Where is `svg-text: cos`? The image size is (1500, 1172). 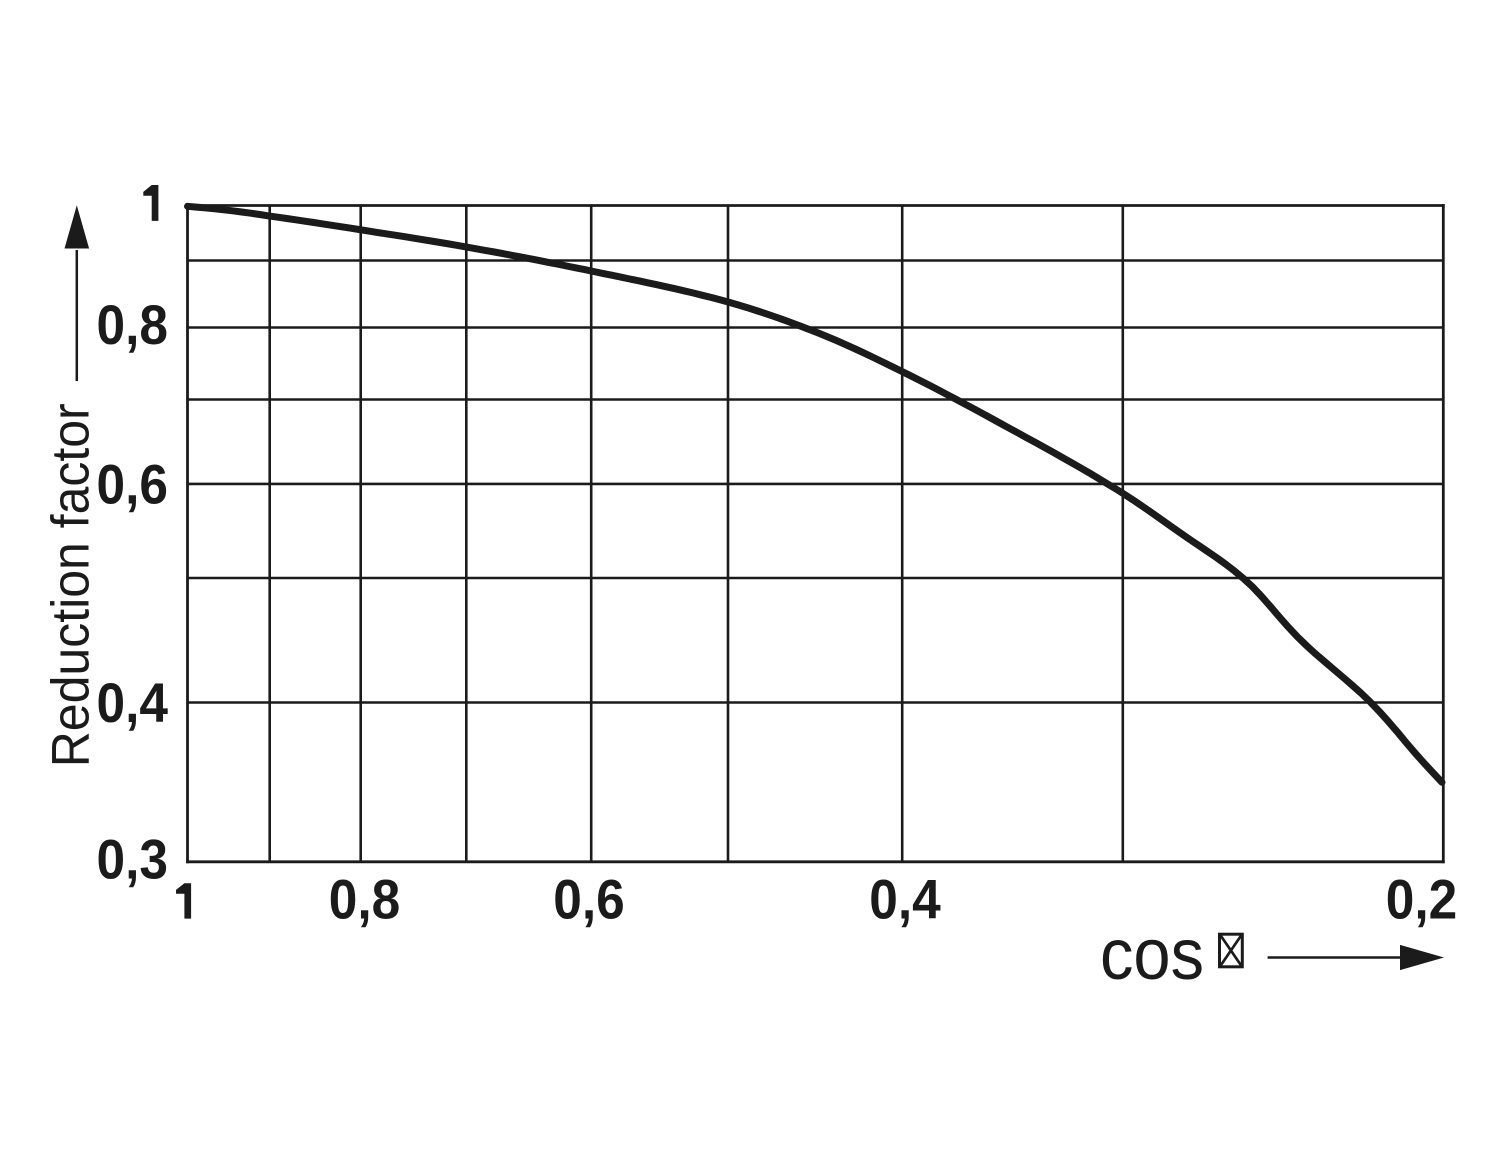 svg-text: cos is located at coordinates (1152, 955).